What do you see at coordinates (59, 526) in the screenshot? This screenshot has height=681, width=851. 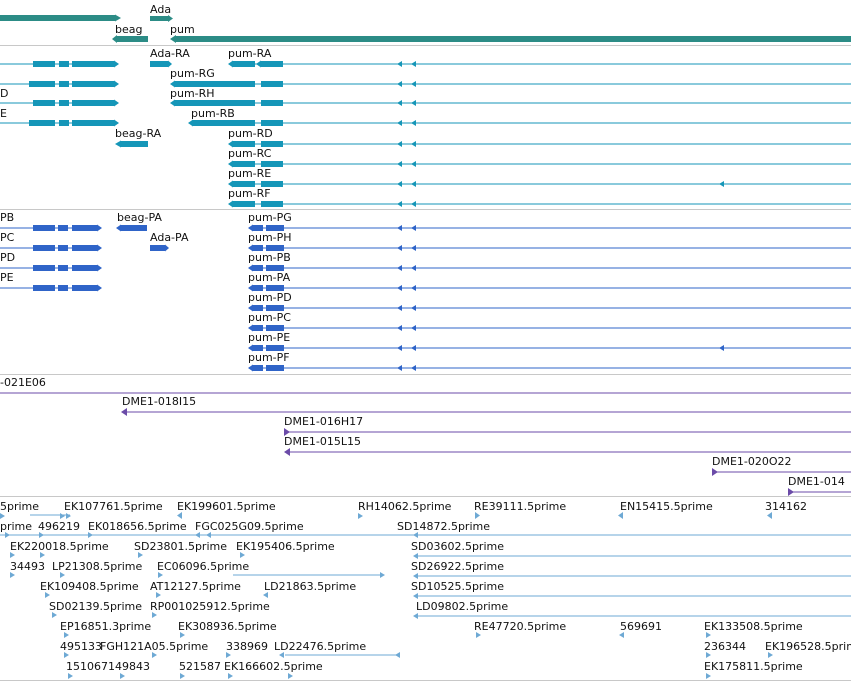 I see `est-label: 496219` at bounding box center [59, 526].